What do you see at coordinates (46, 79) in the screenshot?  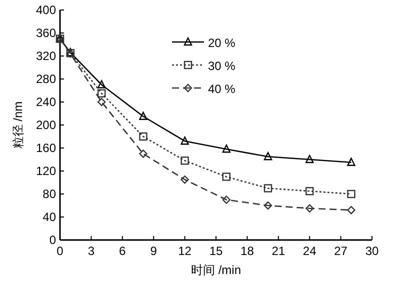 I see `y-tick-label: 280` at bounding box center [46, 79].